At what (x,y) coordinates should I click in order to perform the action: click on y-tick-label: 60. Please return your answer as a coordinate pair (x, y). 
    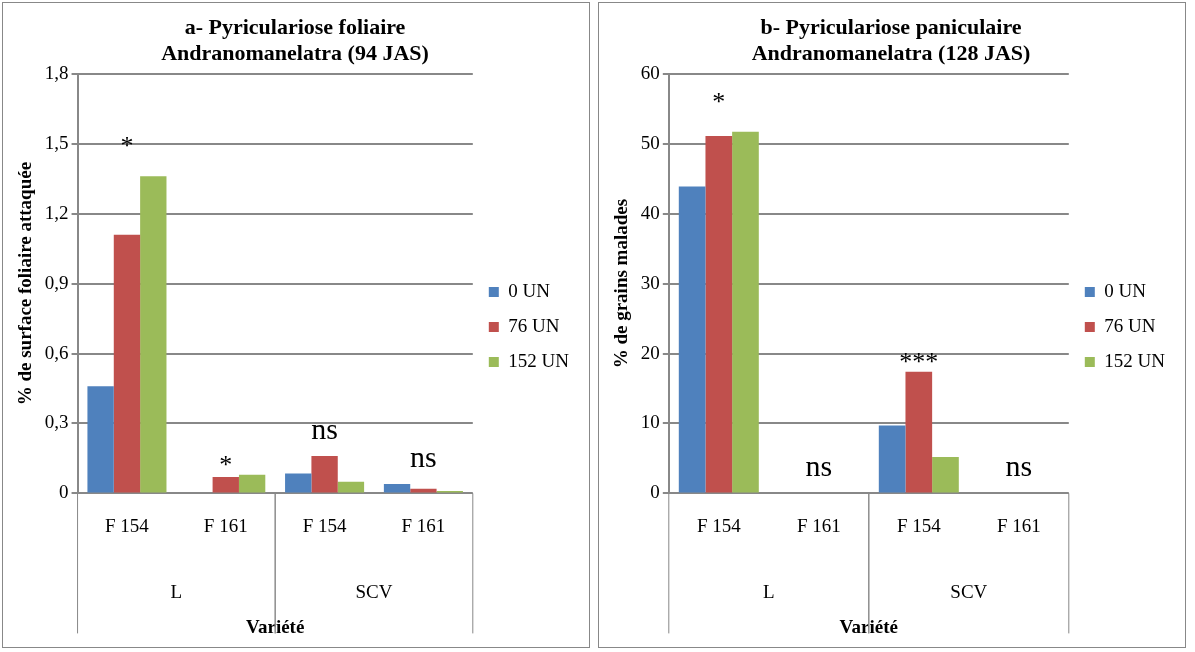
    Looking at the image, I should click on (650, 72).